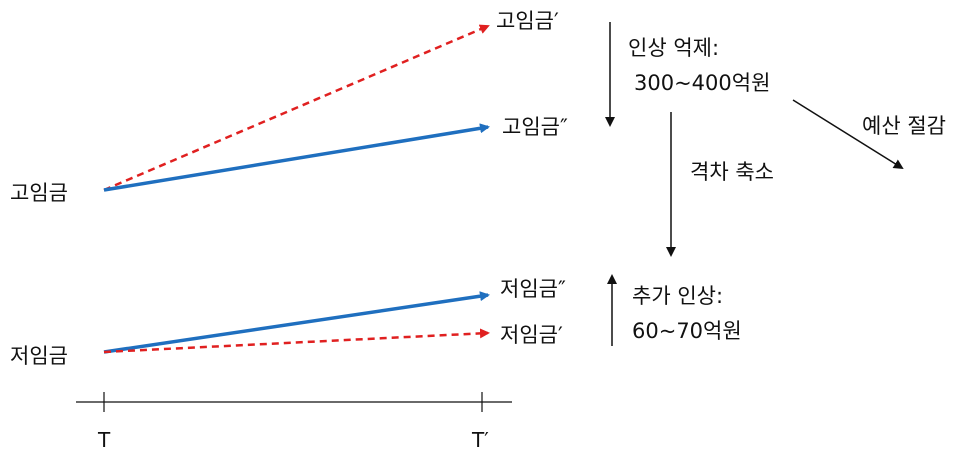 This screenshot has height=453, width=978. Describe the element at coordinates (732, 172) in the screenshot. I see `annotation-gap-reduction: 격차 축소` at that location.